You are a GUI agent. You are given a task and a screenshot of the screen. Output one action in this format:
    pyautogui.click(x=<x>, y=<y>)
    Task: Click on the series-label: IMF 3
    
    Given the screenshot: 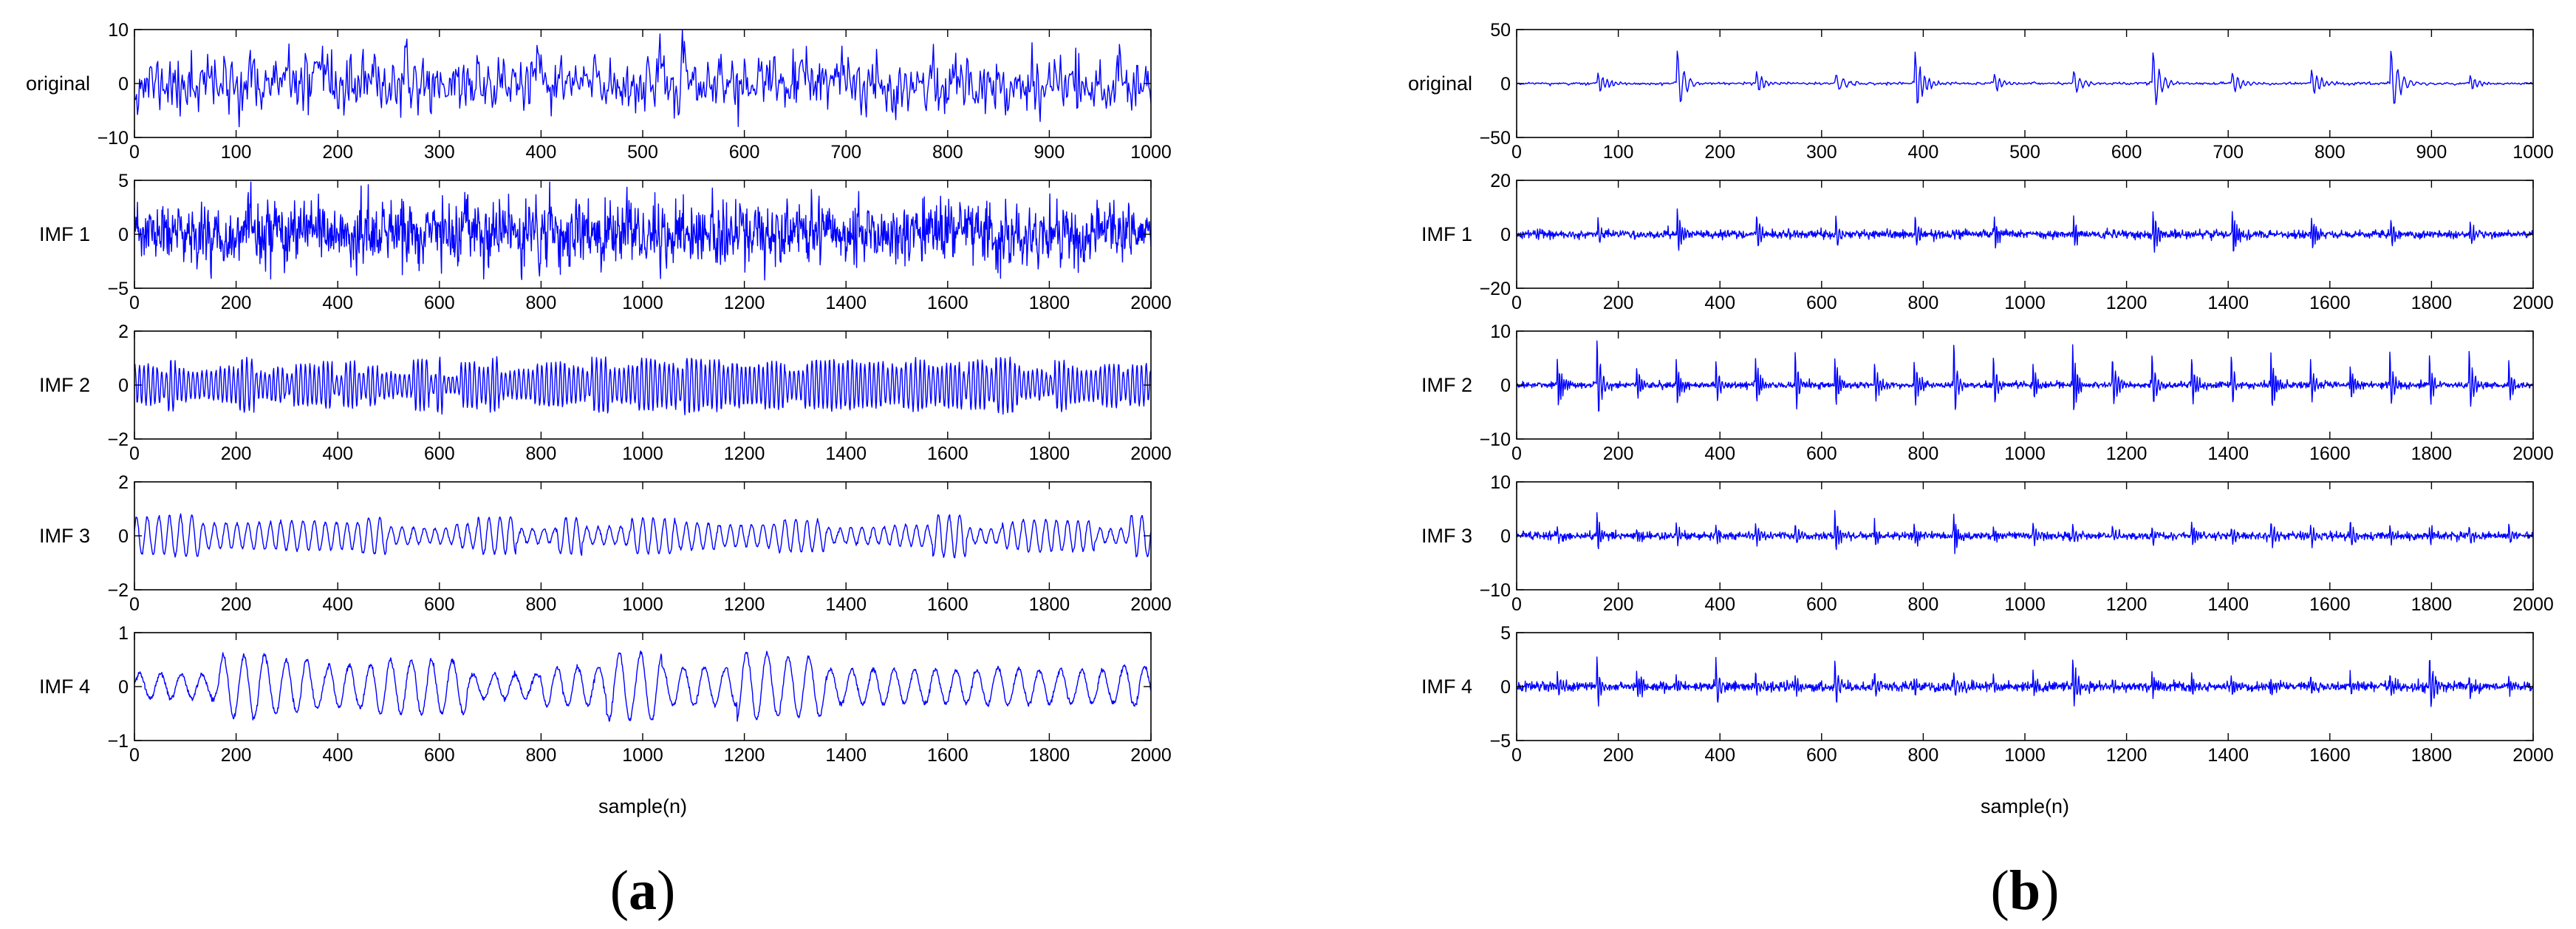 What is the action you would take?
    pyautogui.click(x=1446, y=536)
    